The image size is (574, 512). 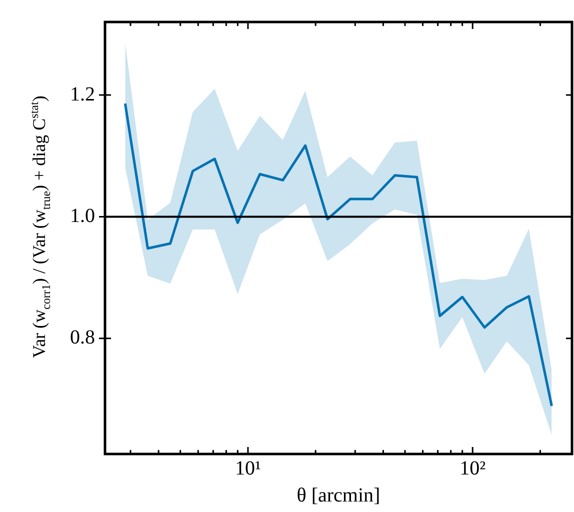 I want to click on x-tick-label: 10¹, so click(x=247, y=468).